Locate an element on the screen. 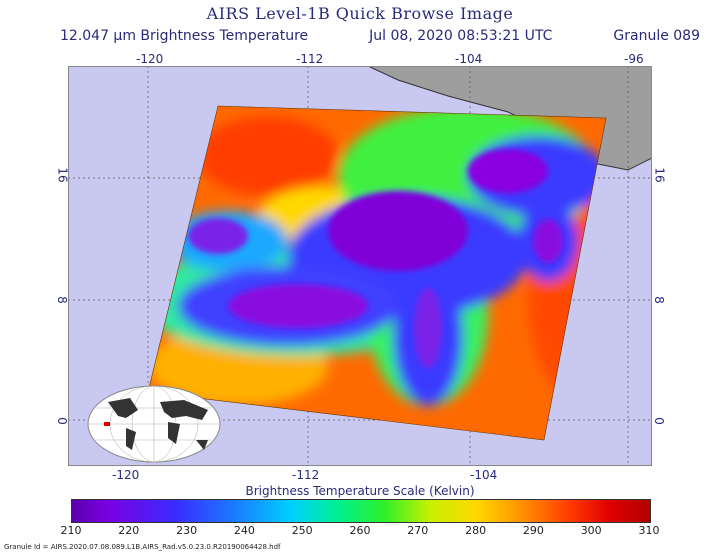  scale-title: Brightness Temperature Scale (Kelvin) is located at coordinates (360, 491).